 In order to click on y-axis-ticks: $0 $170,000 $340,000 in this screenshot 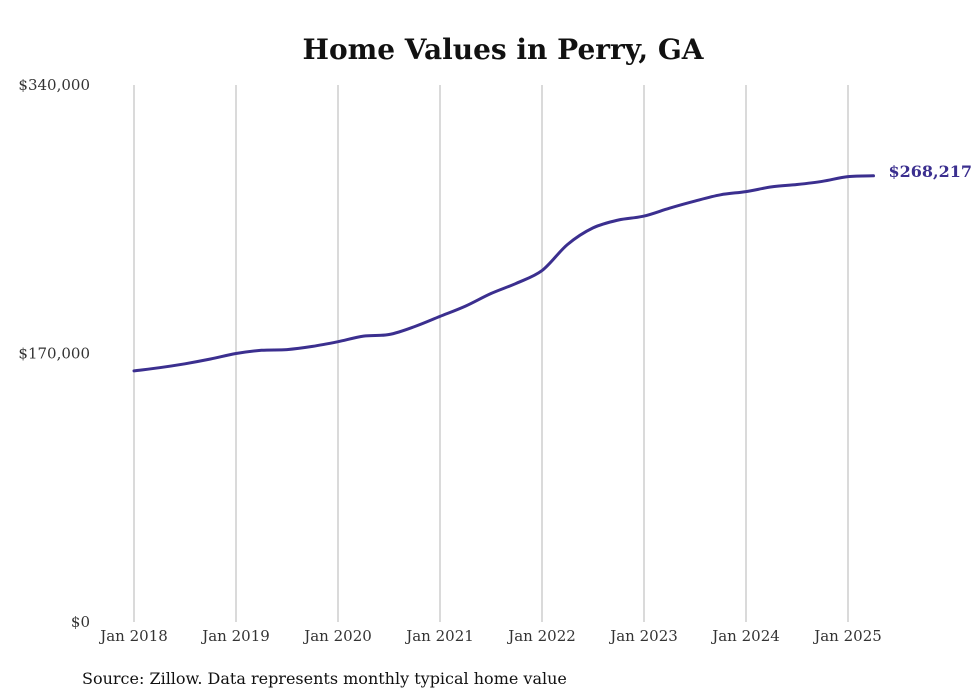, I will do `click(54, 353)`.